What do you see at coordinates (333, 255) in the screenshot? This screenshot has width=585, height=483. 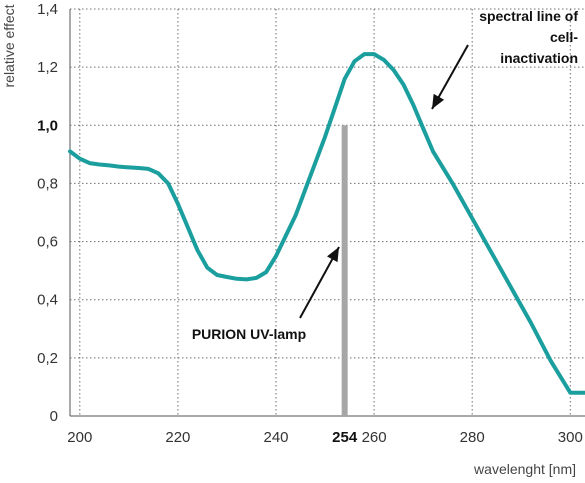 I see `lamp-arrow-head` at bounding box center [333, 255].